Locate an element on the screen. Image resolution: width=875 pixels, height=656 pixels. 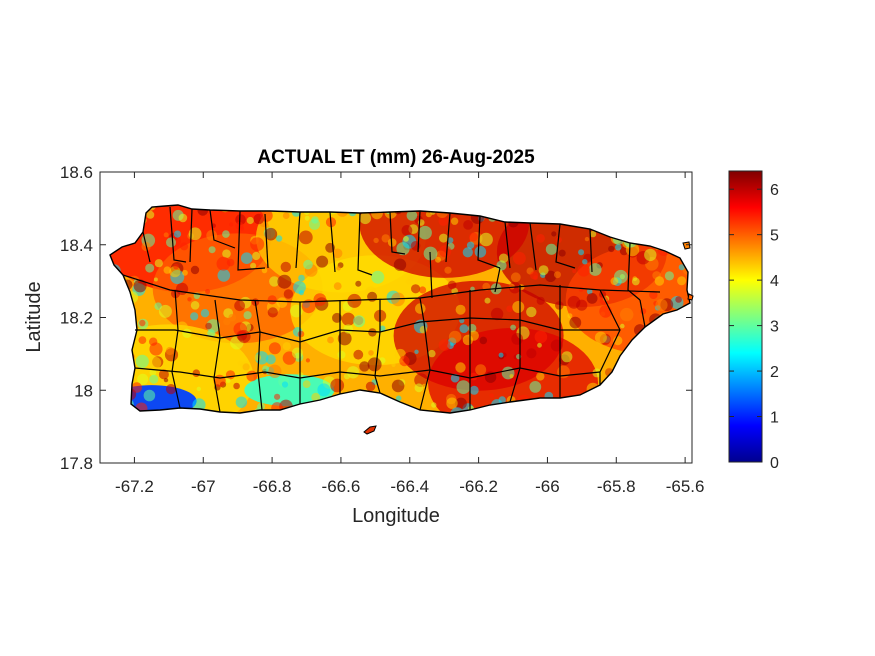
y-tick-label: 17.8 is located at coordinates (76, 463).